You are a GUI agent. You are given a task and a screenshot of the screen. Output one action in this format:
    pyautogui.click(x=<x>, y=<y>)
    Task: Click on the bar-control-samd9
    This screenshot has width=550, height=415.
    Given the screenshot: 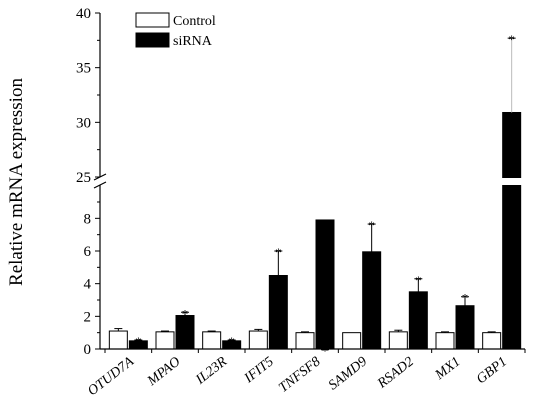 What is the action you would take?
    pyautogui.click(x=352, y=341)
    